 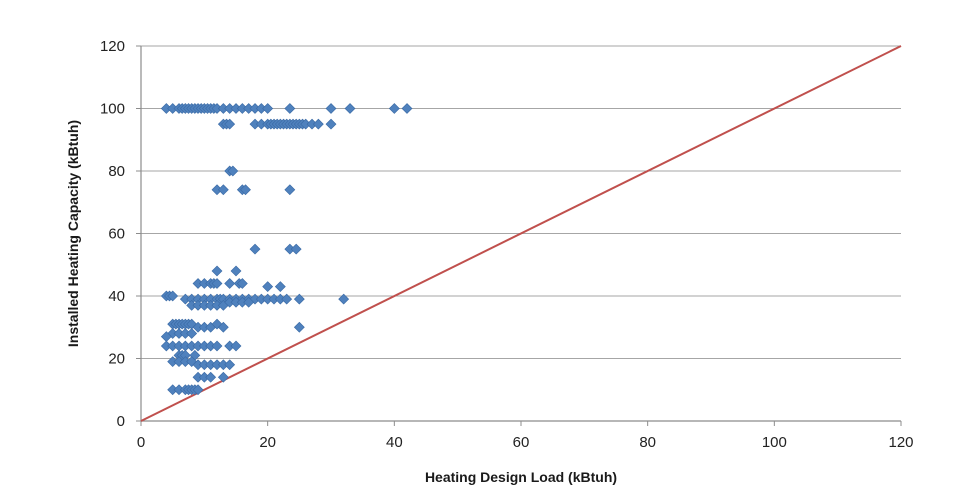 I want to click on y-axis-title: Installed Heating Capacity (kBtuh), so click(x=73, y=233).